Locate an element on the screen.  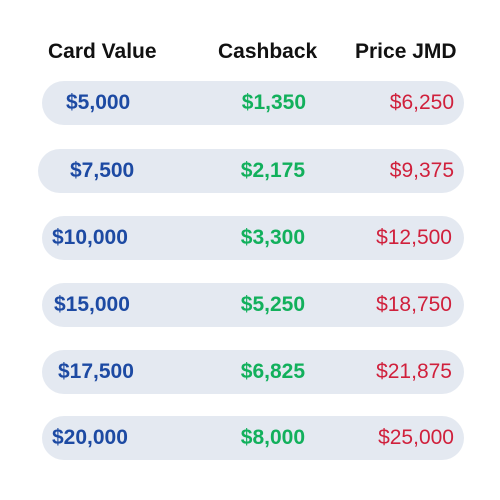
card-value-cell: $15,000 is located at coordinates (92, 304).